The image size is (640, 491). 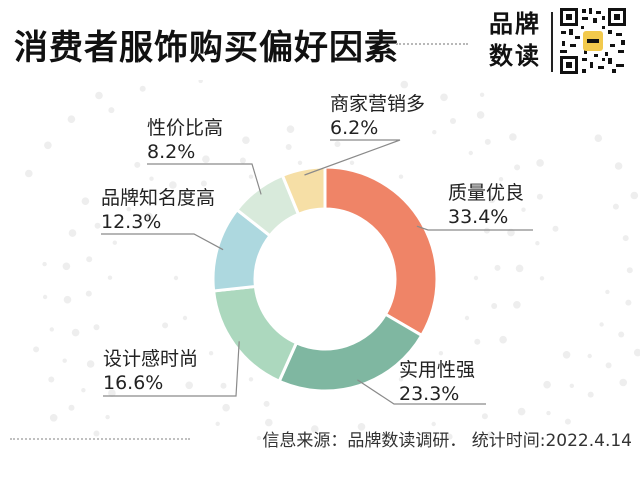 I want to click on brand-divider, so click(x=552, y=42).